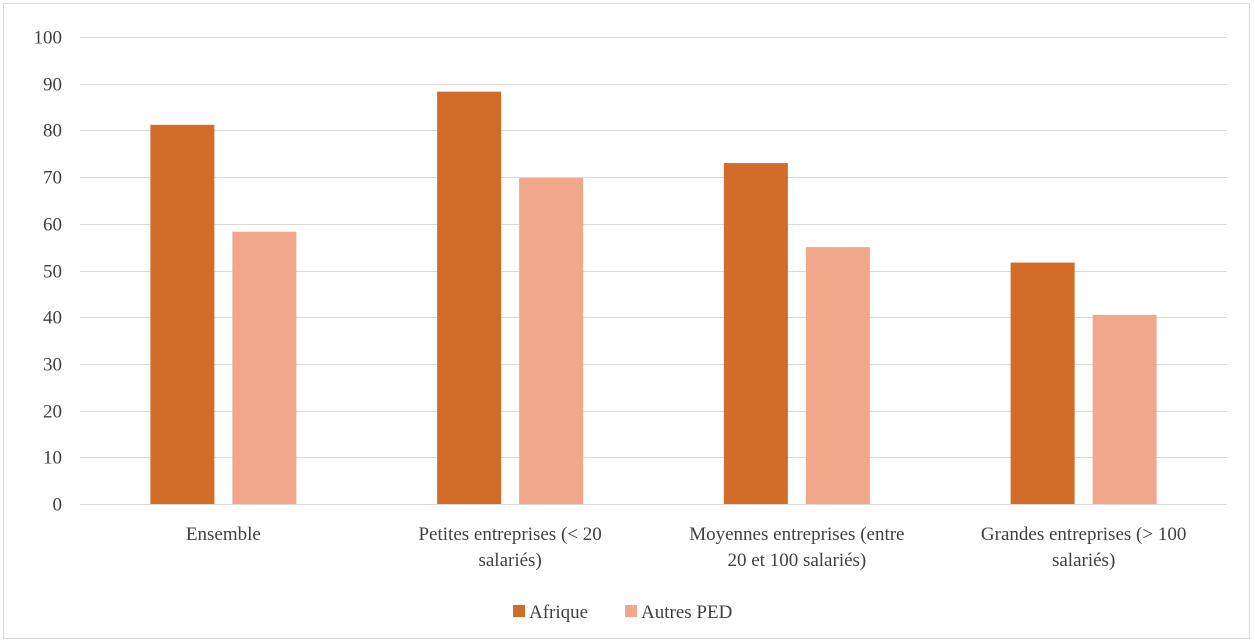  Describe the element at coordinates (1083, 534) in the screenshot. I see `x-category-label: Grandes entreprises (> 100` at that location.